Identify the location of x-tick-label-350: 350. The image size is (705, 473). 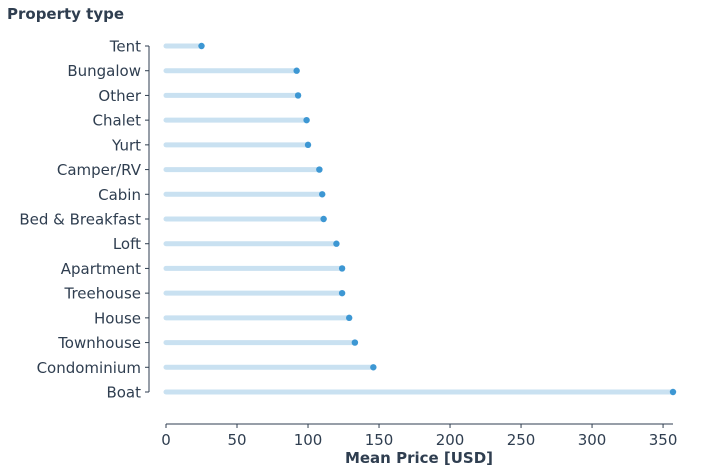
(663, 440).